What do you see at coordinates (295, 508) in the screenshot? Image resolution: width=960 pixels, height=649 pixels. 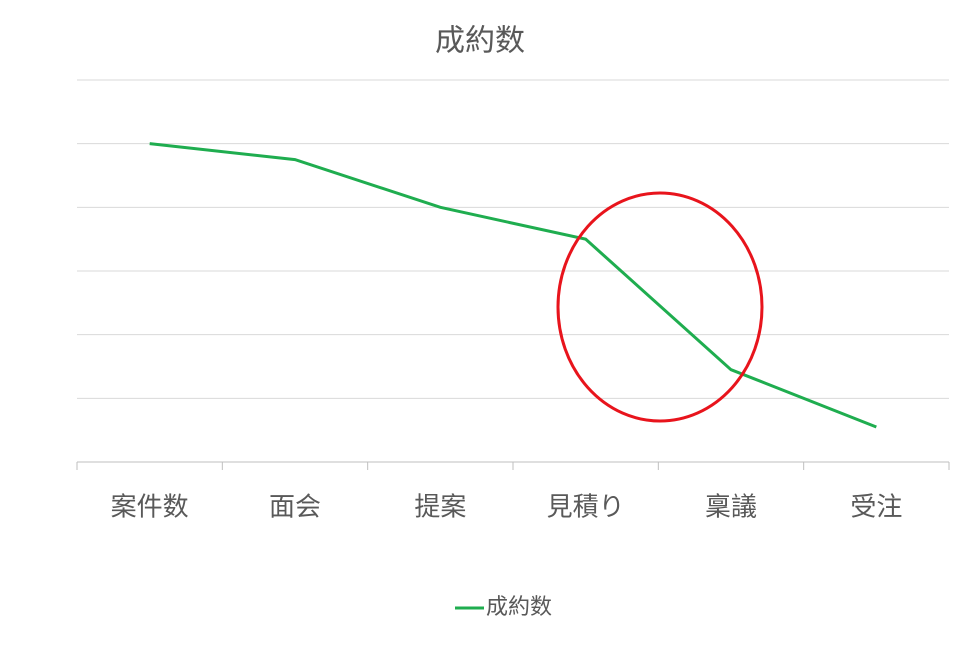 I see `x-tick-label: 面会` at bounding box center [295, 508].